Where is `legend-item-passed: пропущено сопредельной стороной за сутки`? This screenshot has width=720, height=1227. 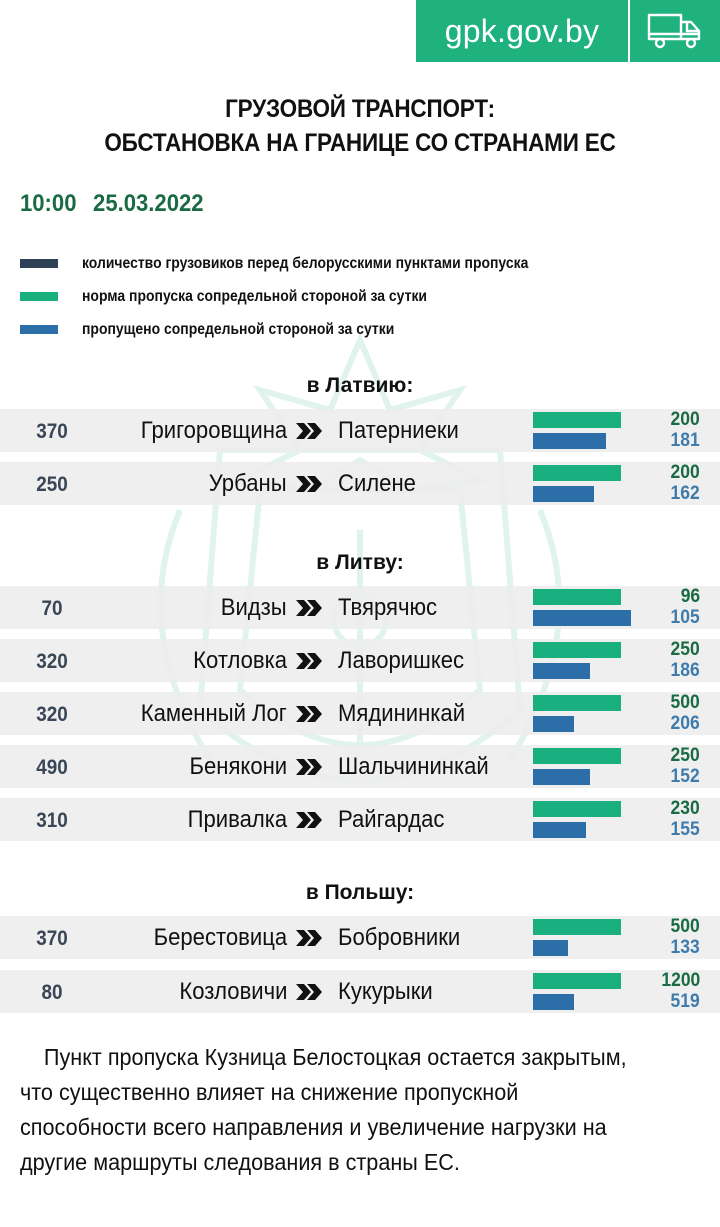
legend-item-passed: пропущено сопредельной стороной за сутки is located at coordinates (299, 329).